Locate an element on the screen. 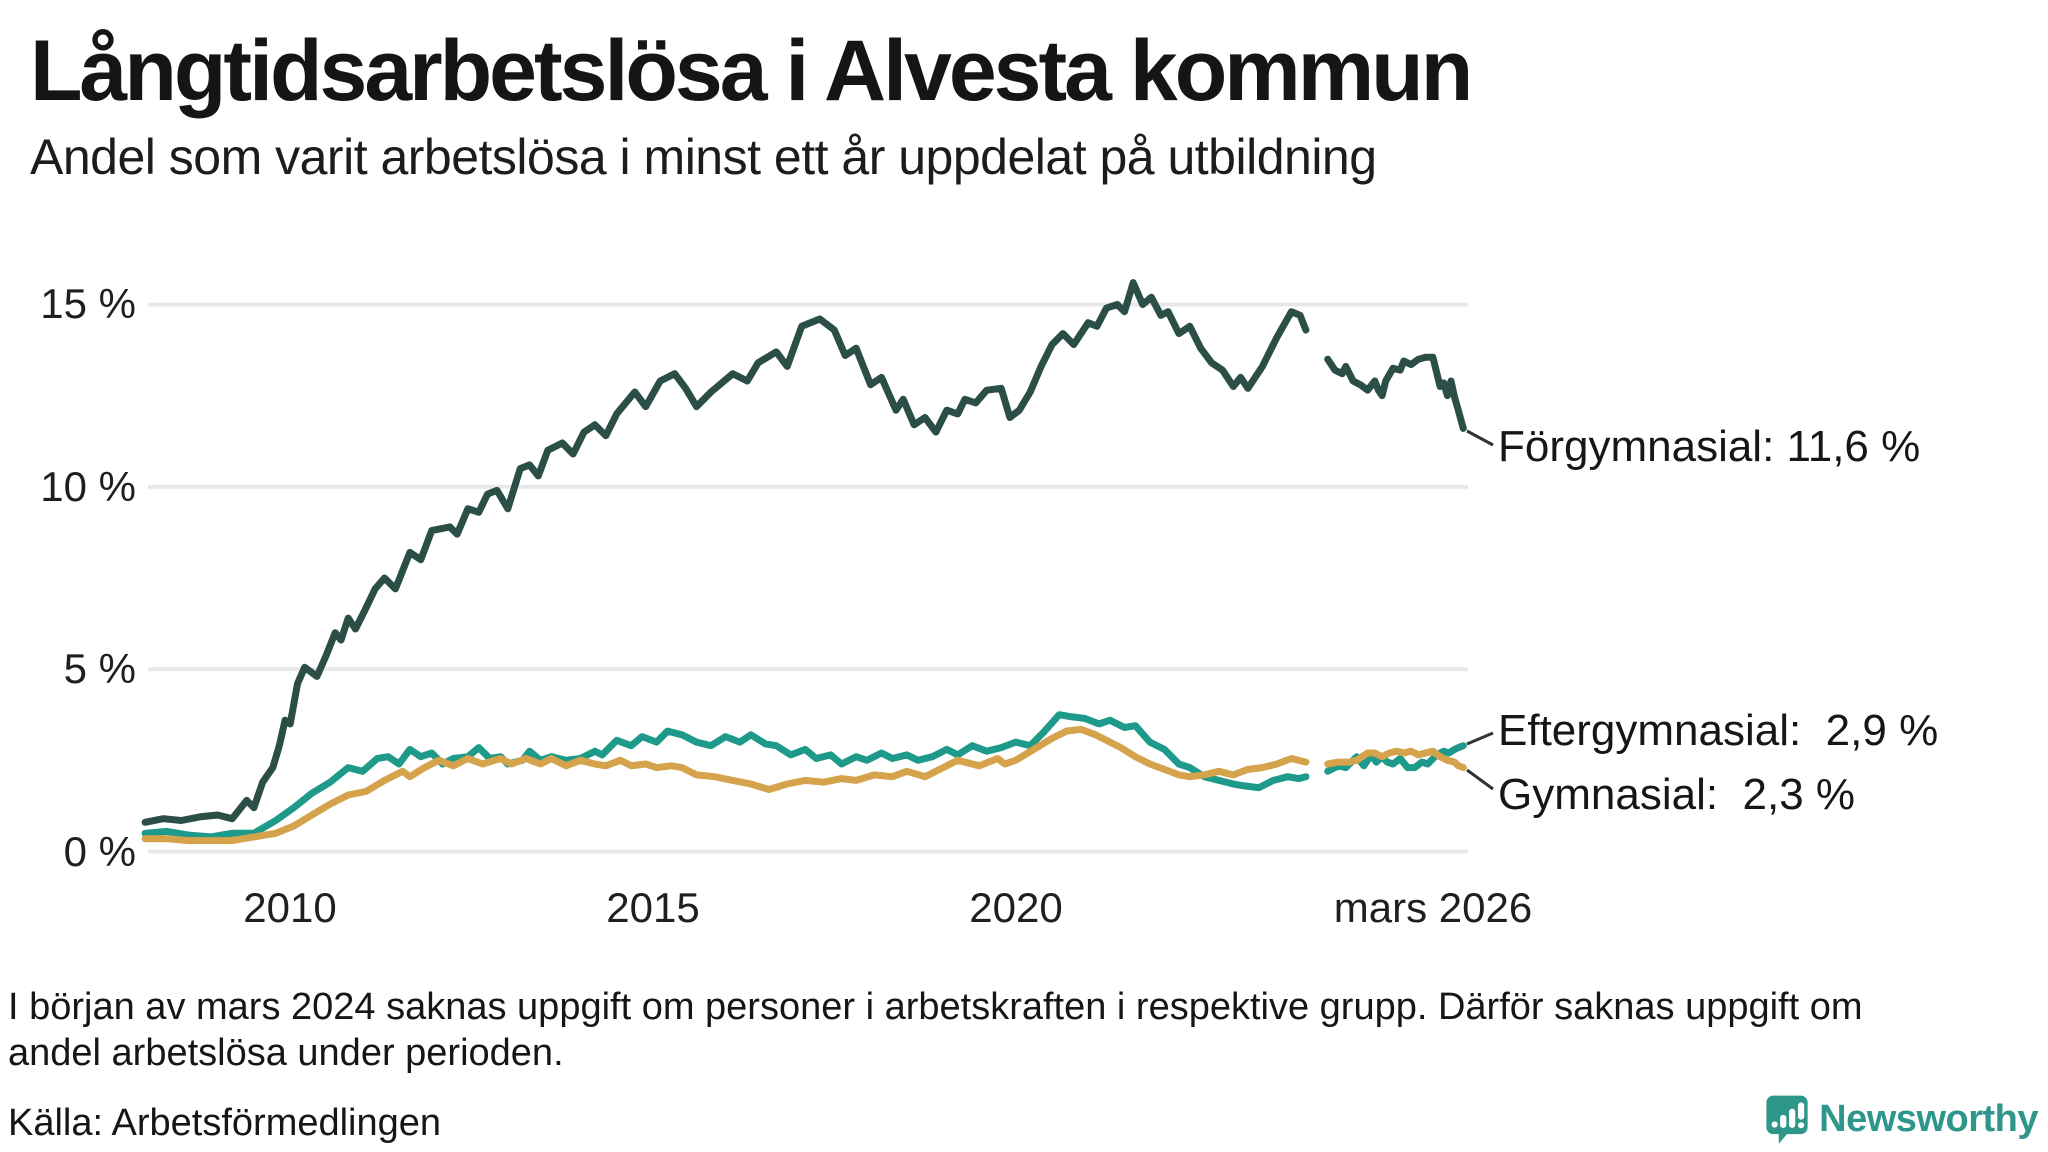 Image resolution: width=2048 pixels, height=1152 pixels. series-label-gymnasial: Gymnasial: 2,3 % is located at coordinates (1677, 794).